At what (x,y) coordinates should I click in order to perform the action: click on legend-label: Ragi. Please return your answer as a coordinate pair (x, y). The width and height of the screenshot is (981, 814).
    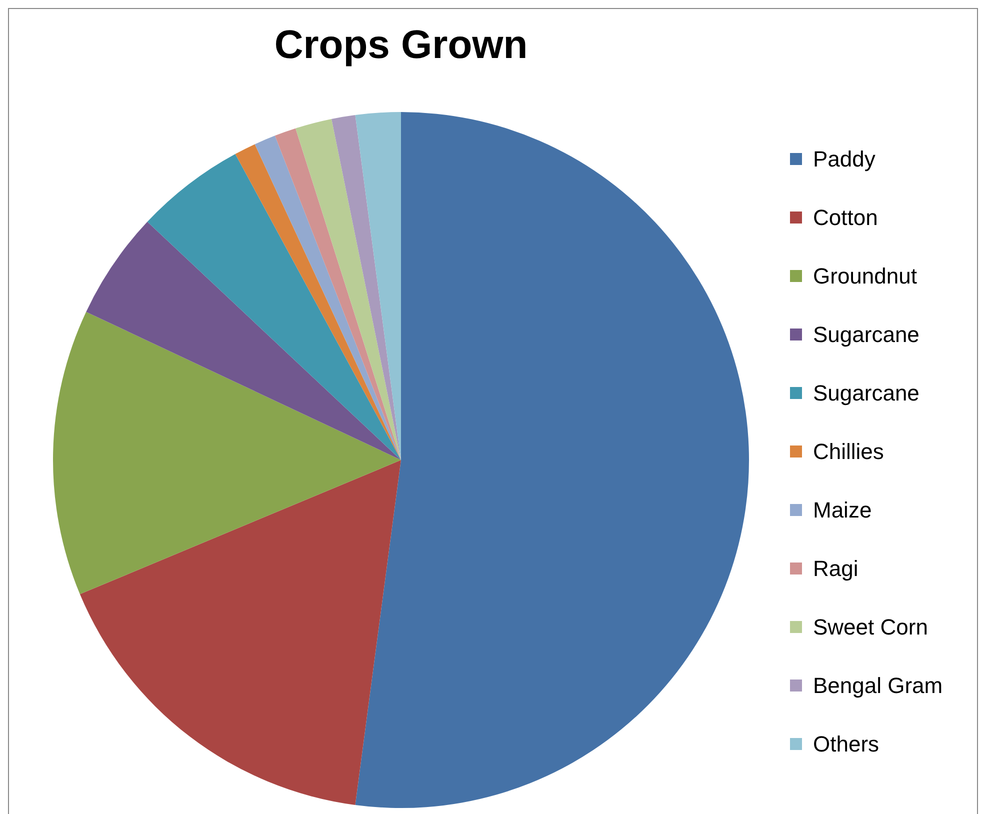
    Looking at the image, I should click on (835, 568).